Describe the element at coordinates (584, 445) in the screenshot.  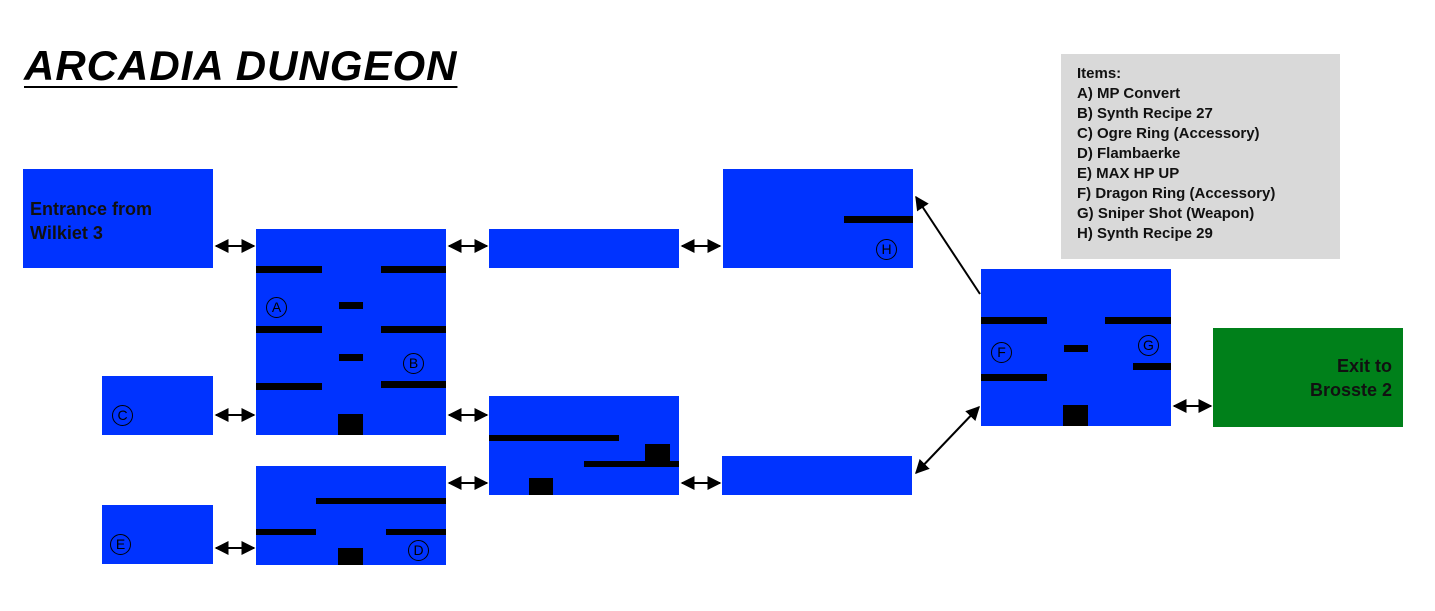
I see `room-middle` at that location.